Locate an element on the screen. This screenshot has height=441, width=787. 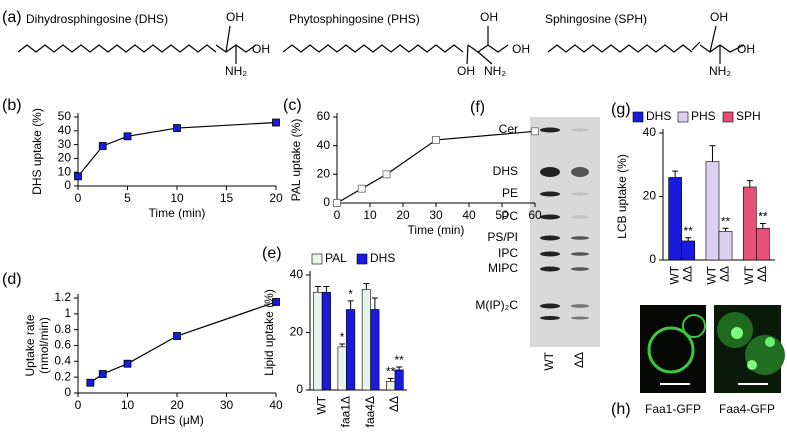
y-tick-label: 1.2 is located at coordinates (62, 297).